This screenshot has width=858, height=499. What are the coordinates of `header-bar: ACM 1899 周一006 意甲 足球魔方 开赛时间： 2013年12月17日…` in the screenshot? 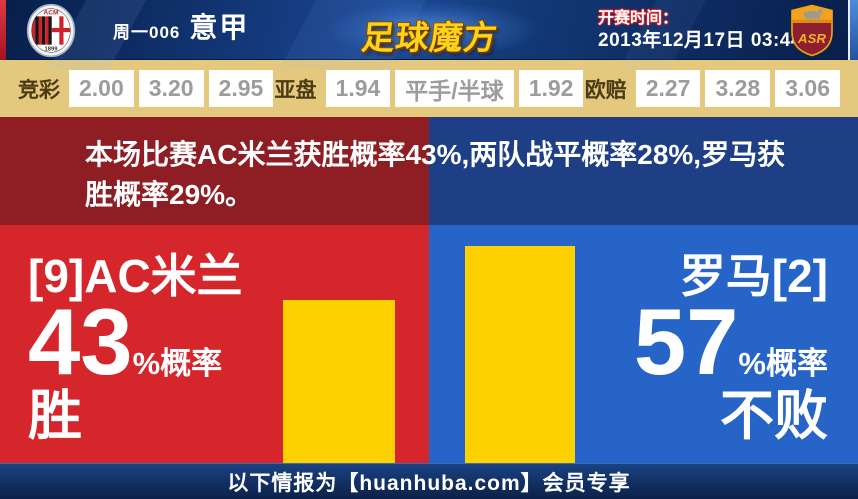 It's located at (429, 35).